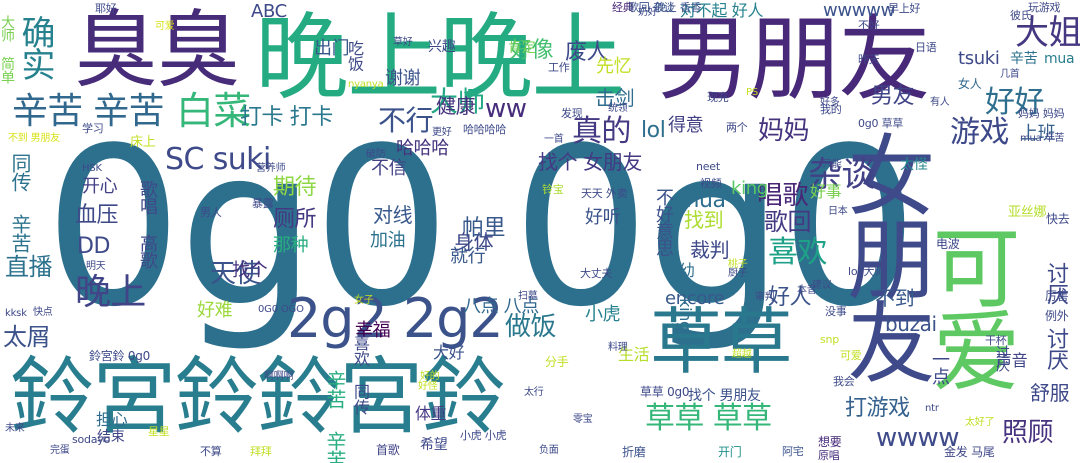 Image resolution: width=1080 pixels, height=463 pixels. Describe the element at coordinates (112, 419) in the screenshot. I see `cloud-word: 担心` at that location.